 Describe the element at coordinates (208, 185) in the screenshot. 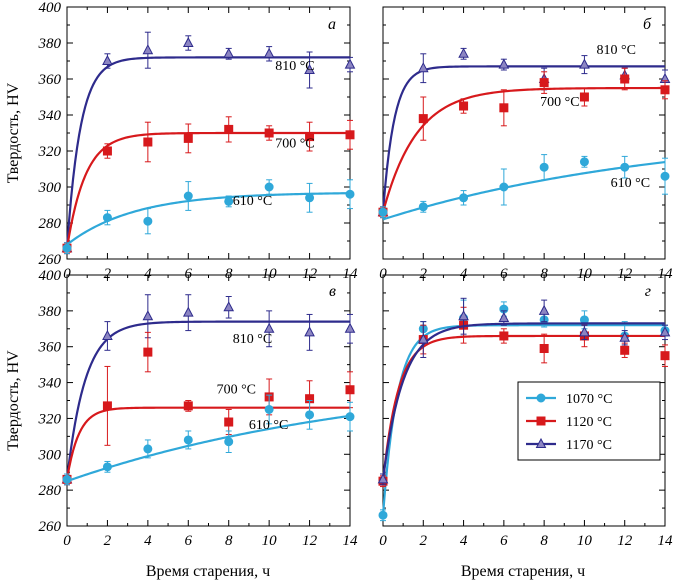

I see `series-2: 700 °C` at that location.